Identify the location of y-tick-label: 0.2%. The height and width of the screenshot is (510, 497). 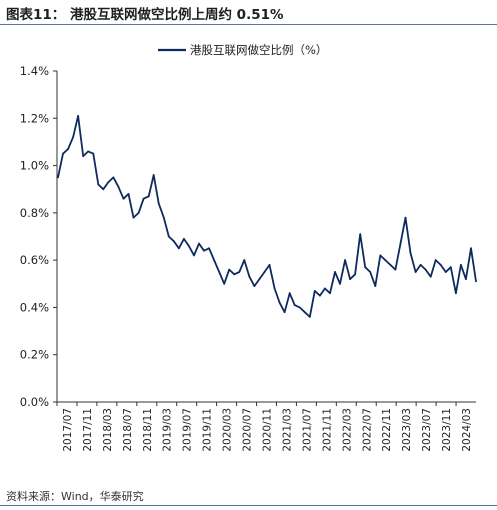
(34, 355).